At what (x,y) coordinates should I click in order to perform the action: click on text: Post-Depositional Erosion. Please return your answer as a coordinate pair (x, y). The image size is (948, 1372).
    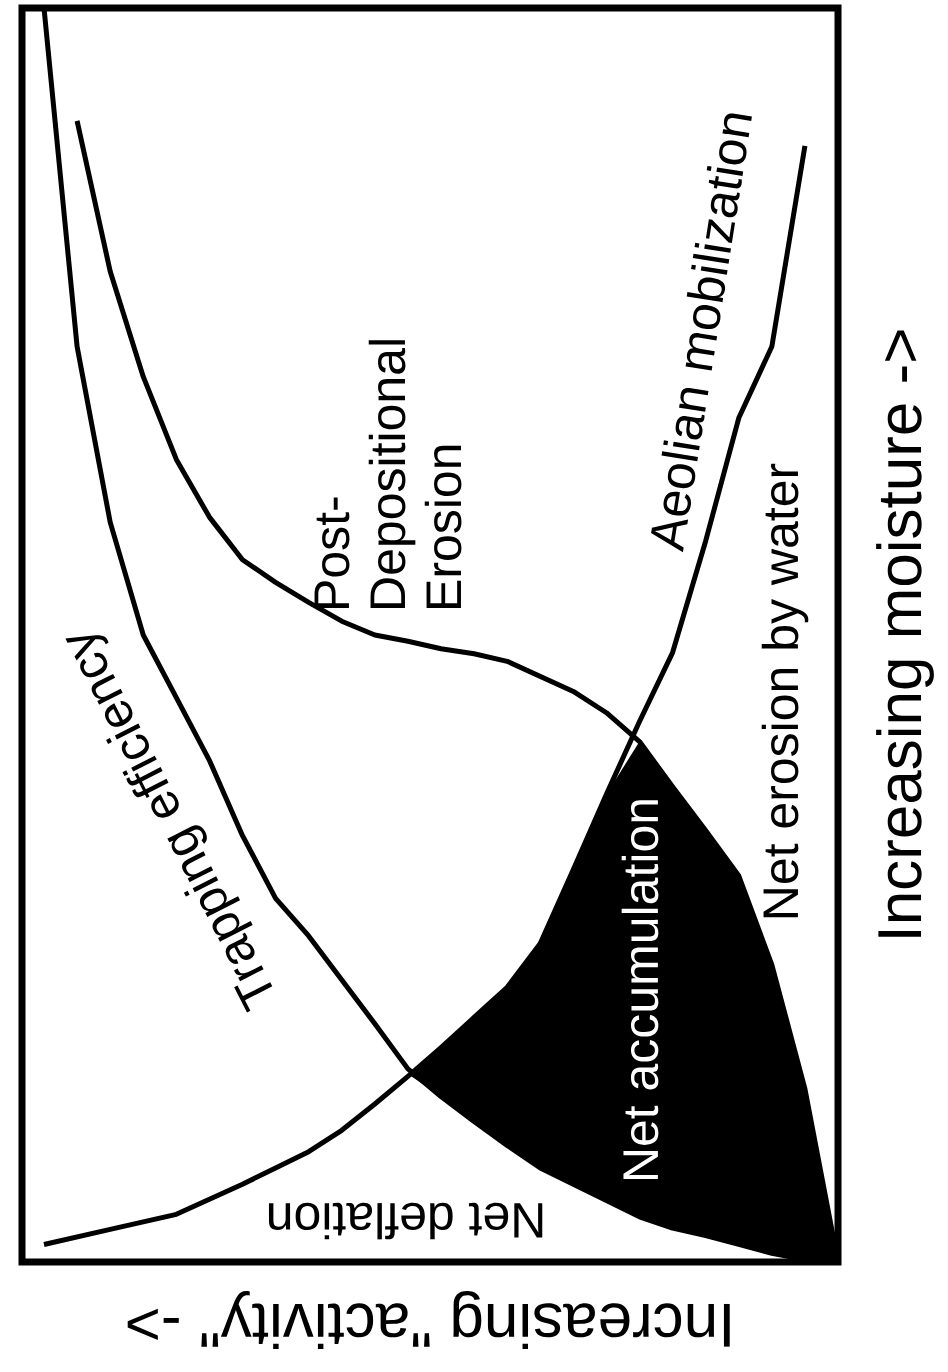
    Looking at the image, I should click on (388, 474).